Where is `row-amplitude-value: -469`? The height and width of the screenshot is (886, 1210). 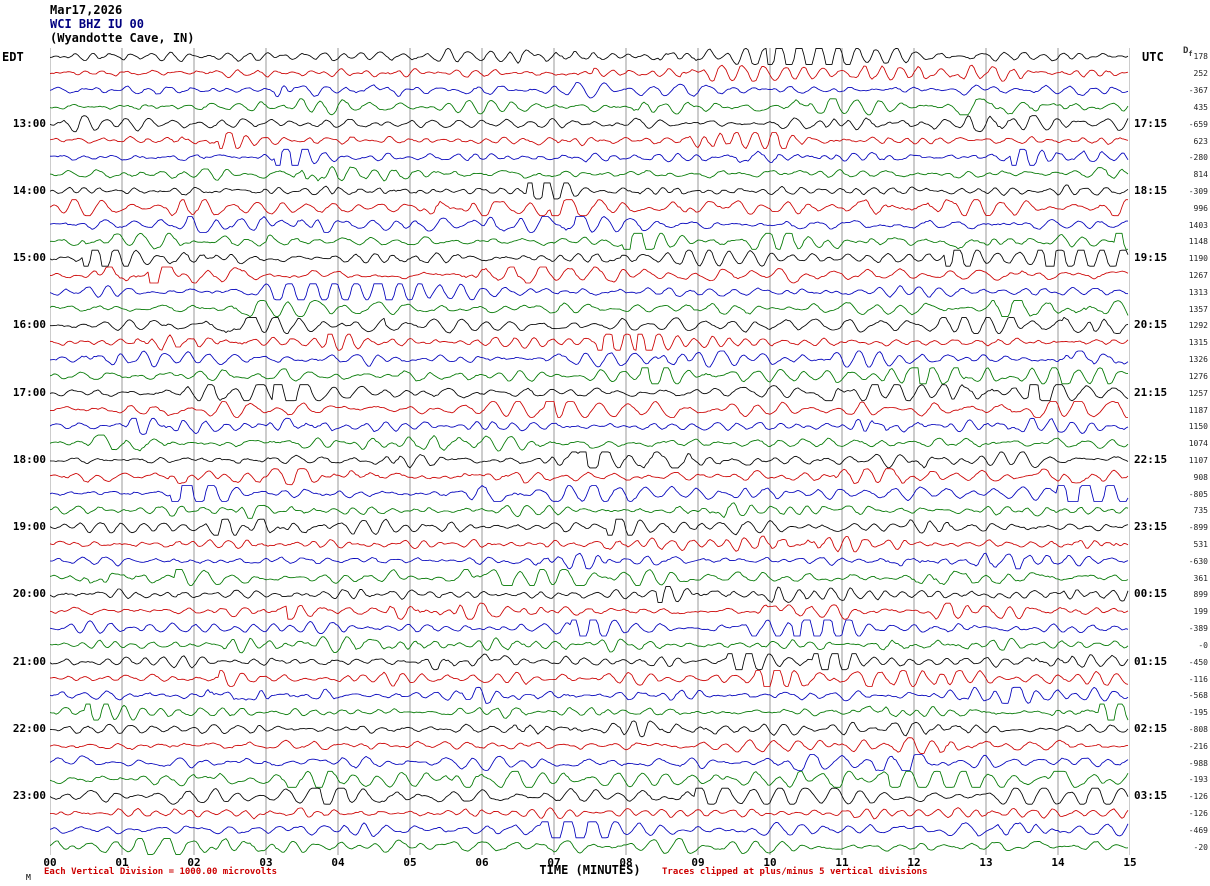
row-amplitude-value: -469 is located at coordinates (1198, 830).